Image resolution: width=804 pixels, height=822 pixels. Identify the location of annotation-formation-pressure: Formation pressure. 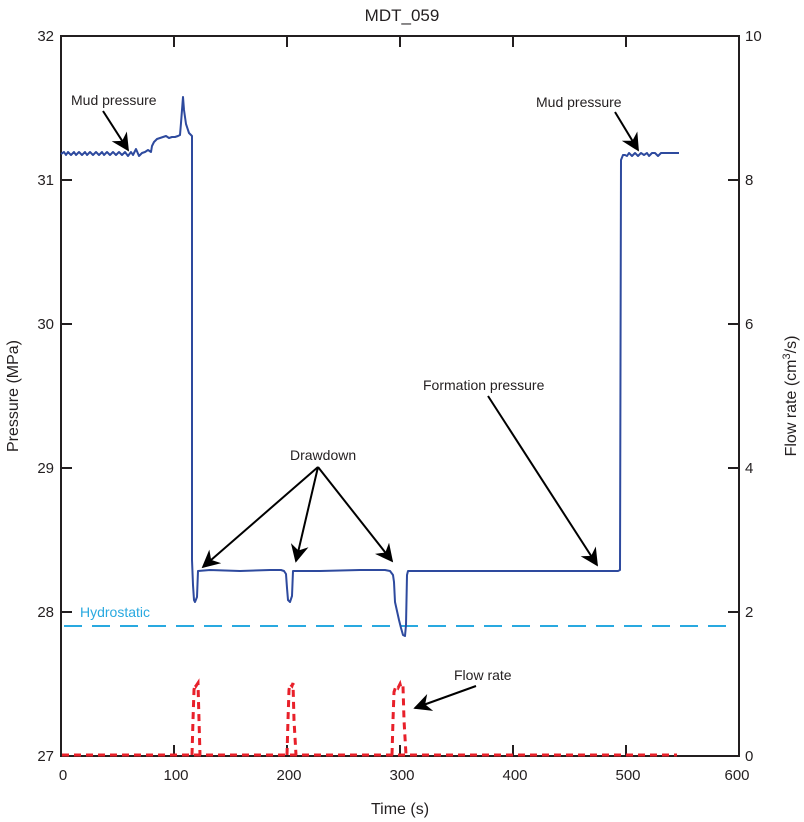
(484, 385).